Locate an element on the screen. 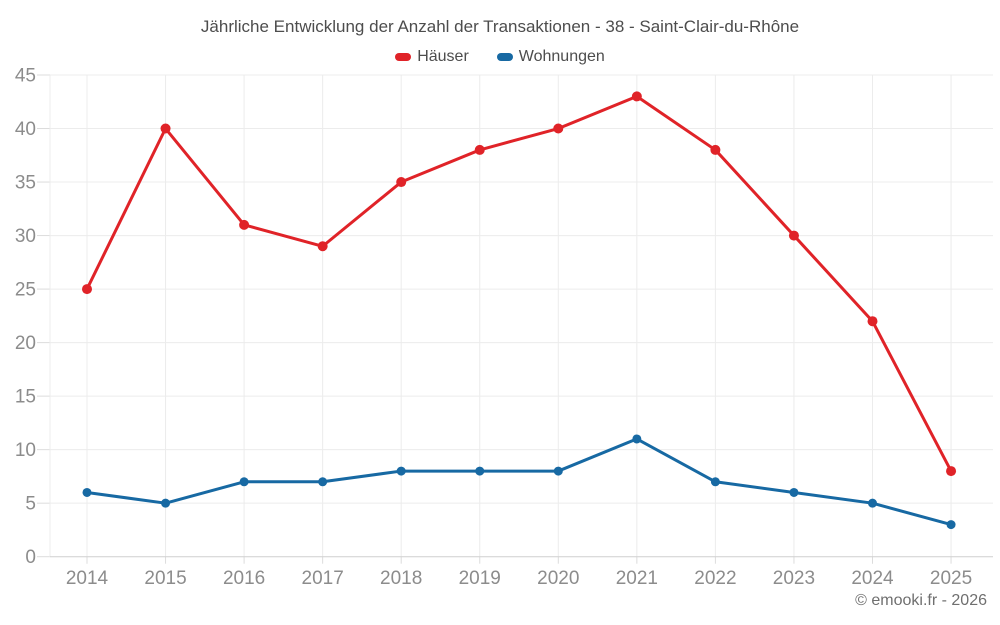  legend-label-wohnungen: Wohnungen is located at coordinates (561, 56).